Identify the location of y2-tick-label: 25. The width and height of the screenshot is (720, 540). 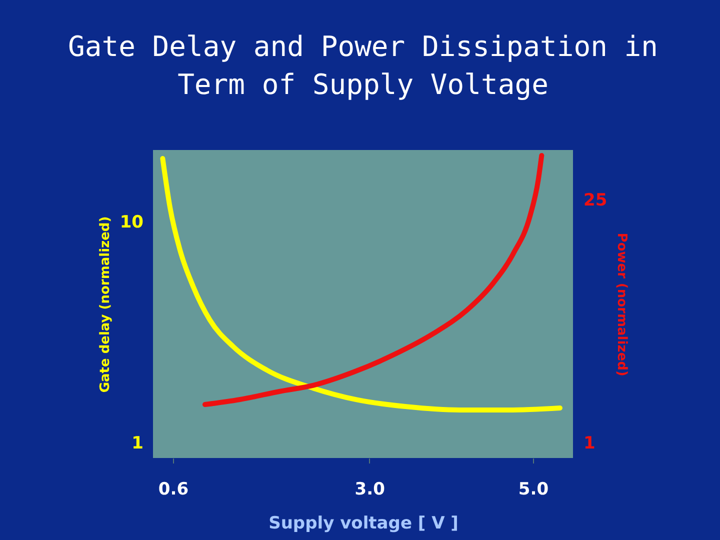
(596, 200).